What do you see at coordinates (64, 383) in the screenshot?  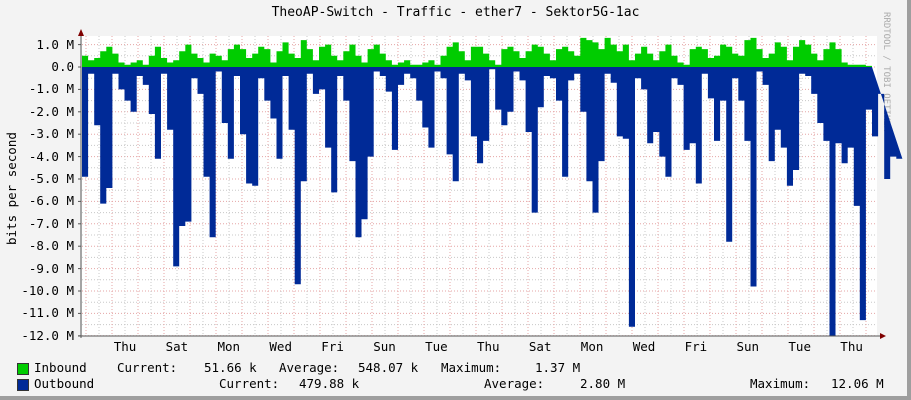 I see `outbound-label: Outbound` at bounding box center [64, 383].